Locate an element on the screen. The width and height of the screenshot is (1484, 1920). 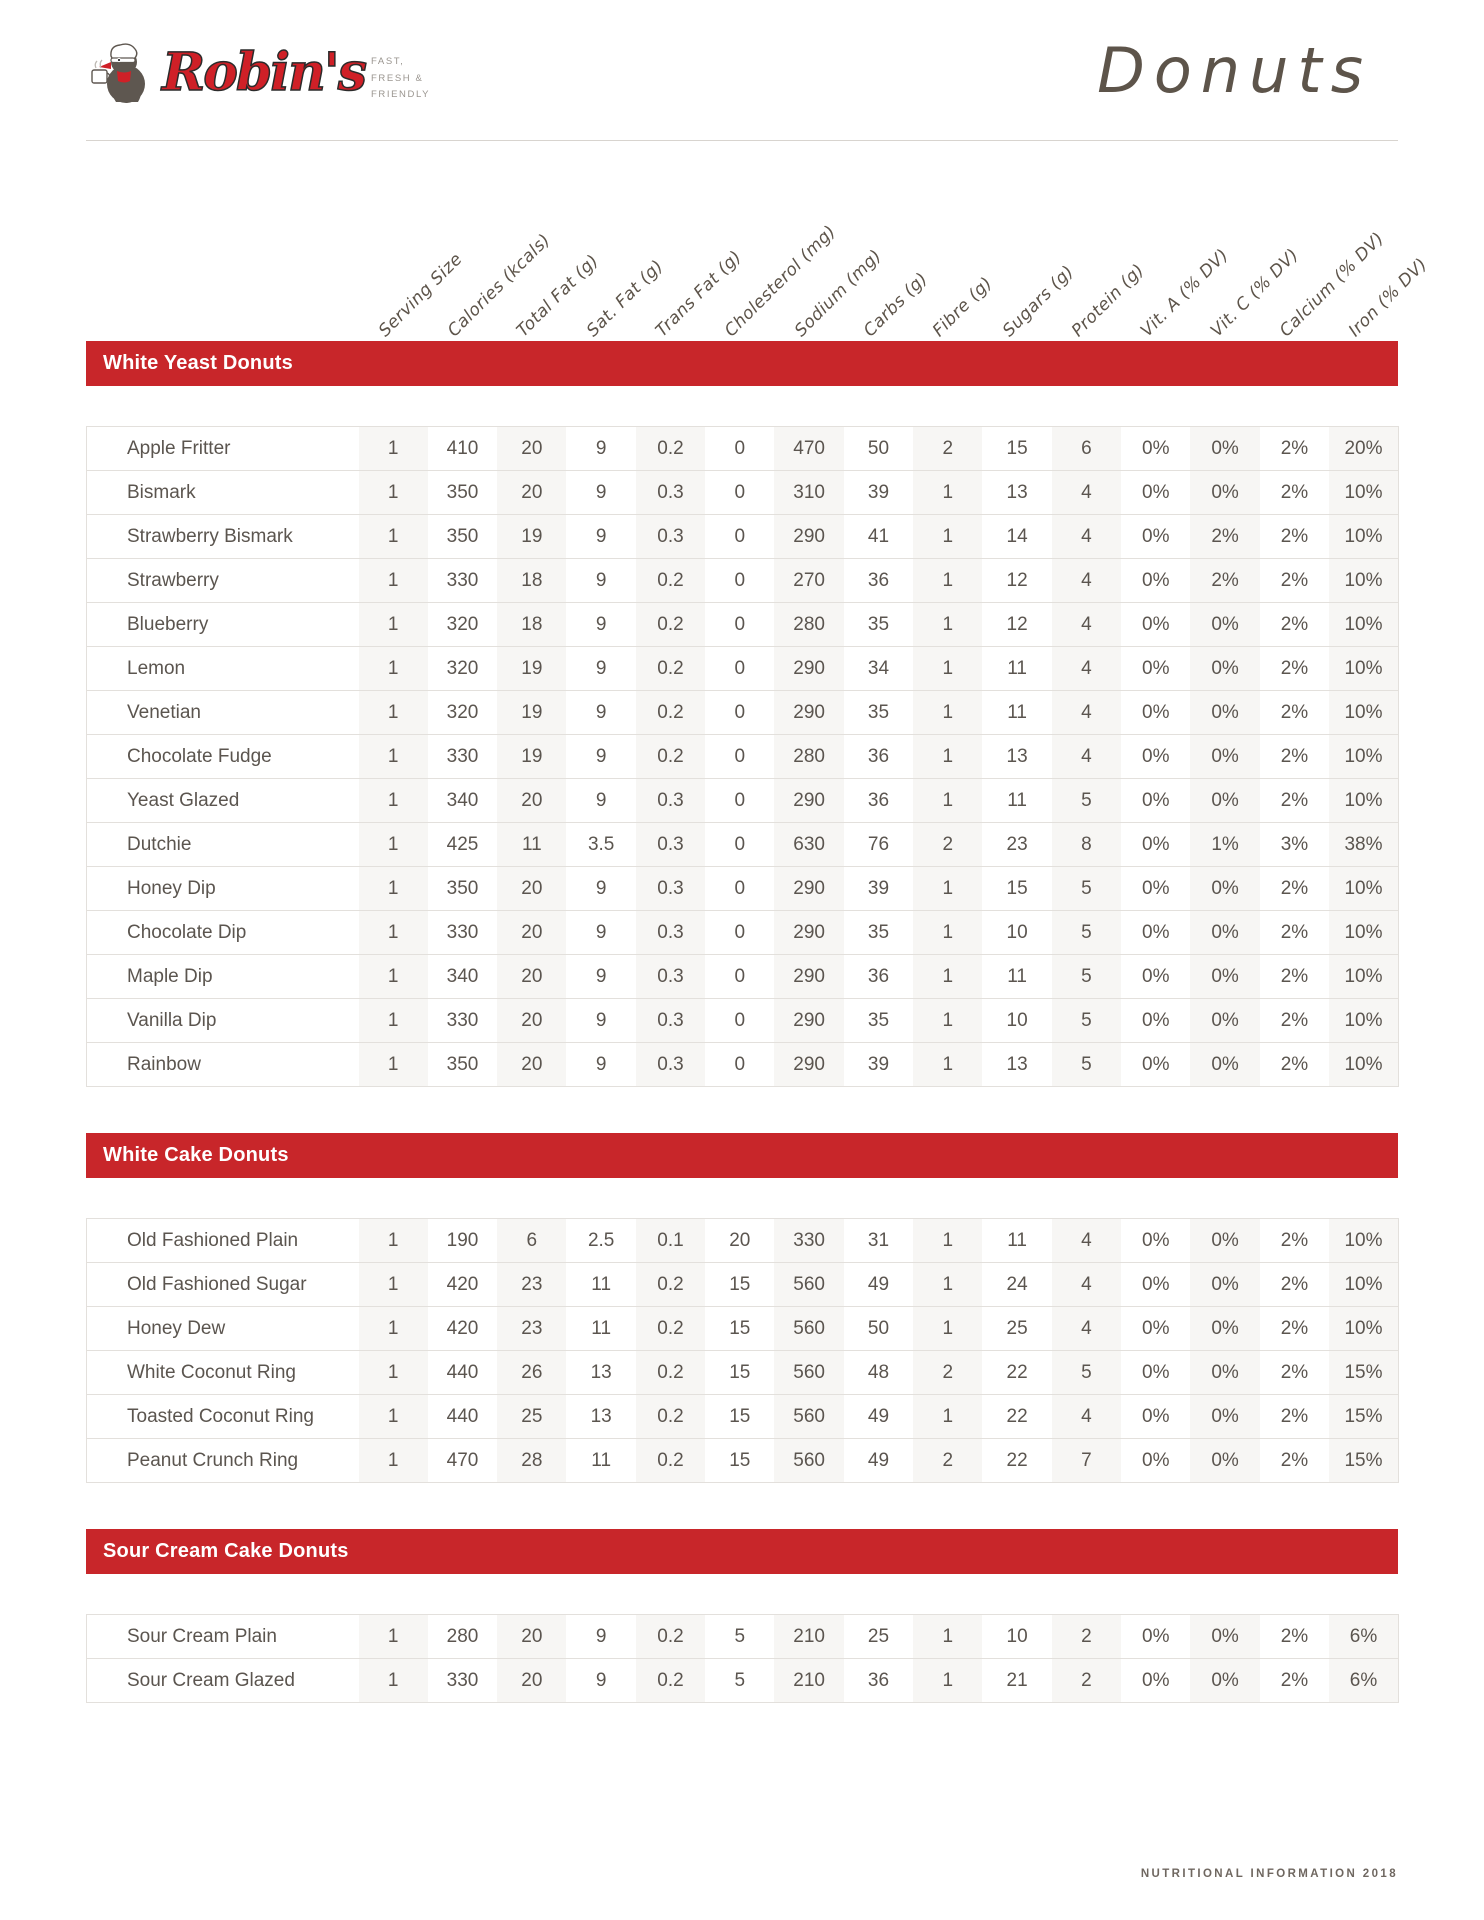
nutrition-value: 36 is located at coordinates (878, 756).